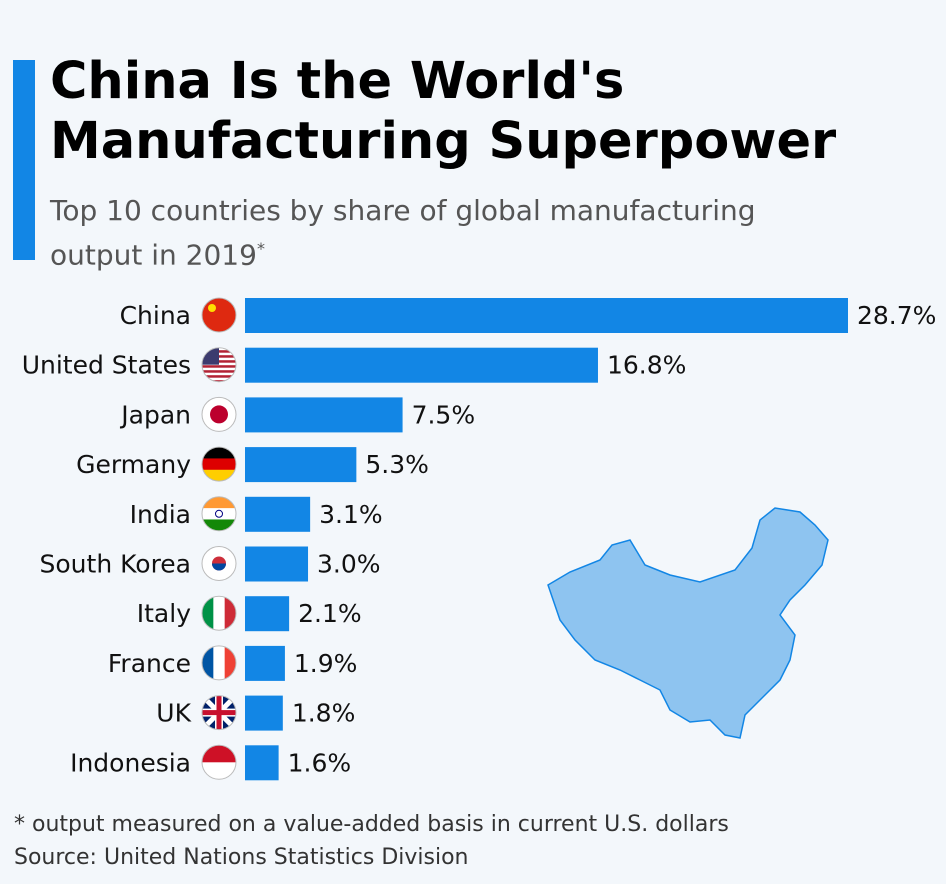 This screenshot has height=884, width=946. I want to click on value-label: 3.1%, so click(351, 514).